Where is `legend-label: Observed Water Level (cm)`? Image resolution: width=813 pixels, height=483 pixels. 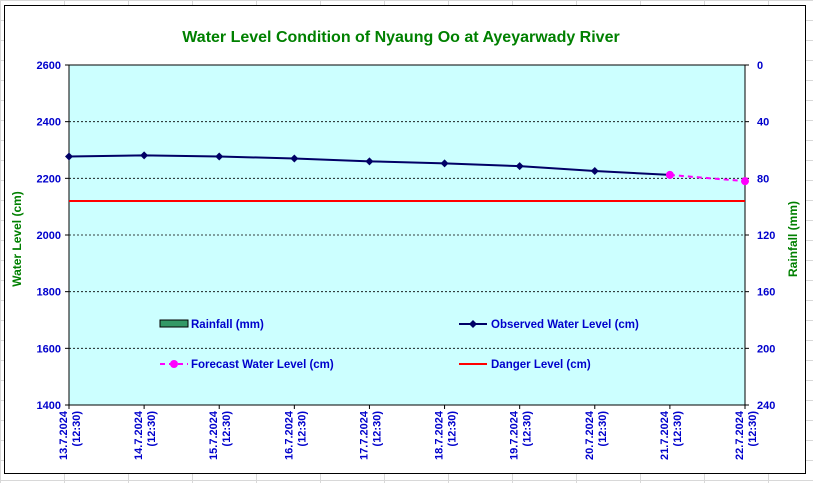 legend-label: Observed Water Level (cm) is located at coordinates (565, 325).